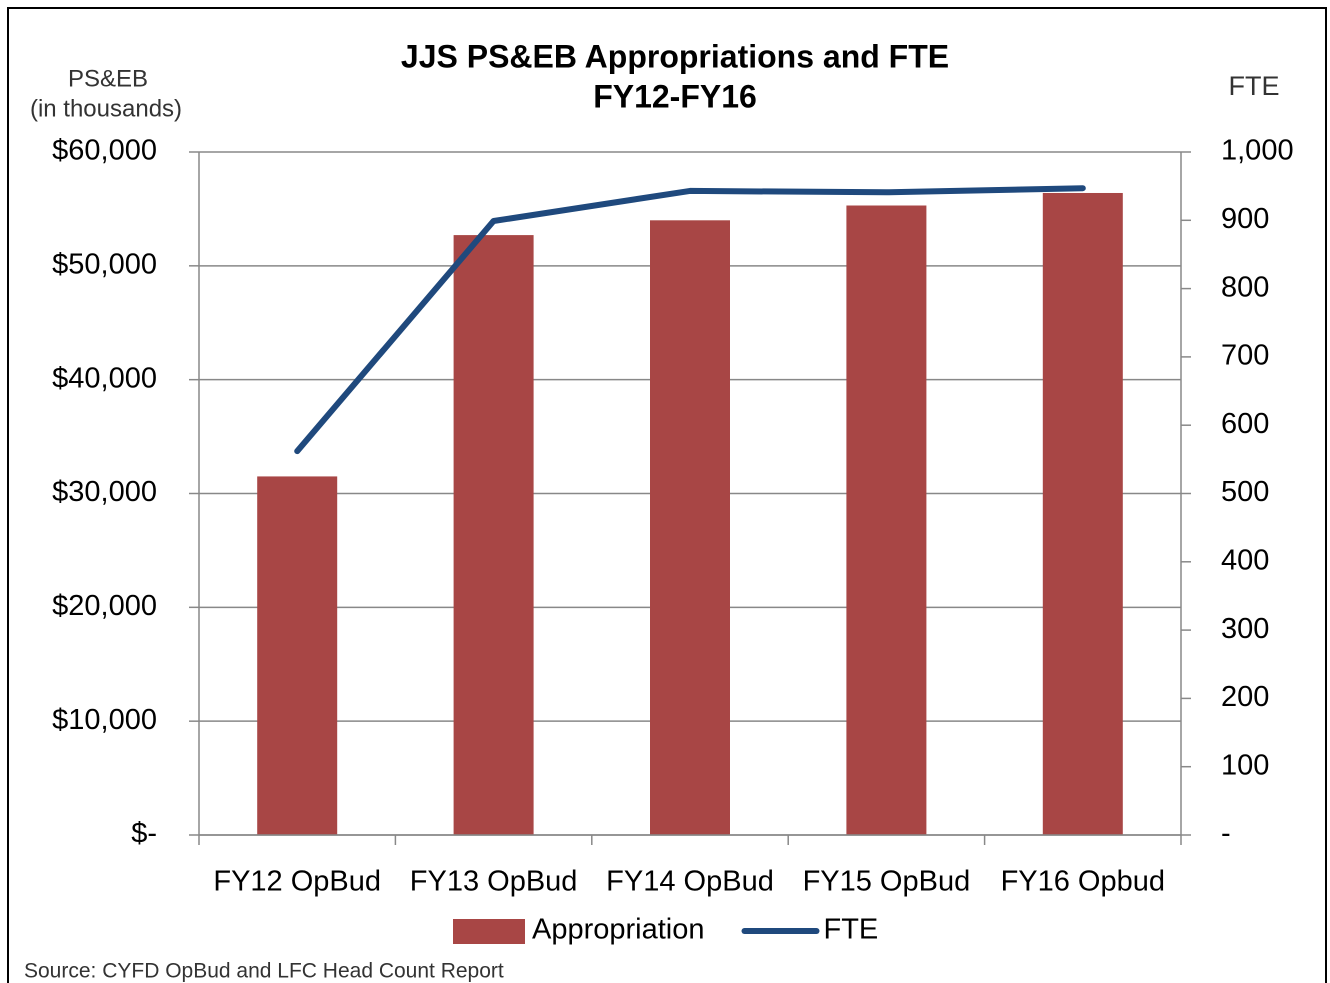 This screenshot has height=983, width=1330. I want to click on x-tick-label: FY16 Opbud, so click(1083, 882).